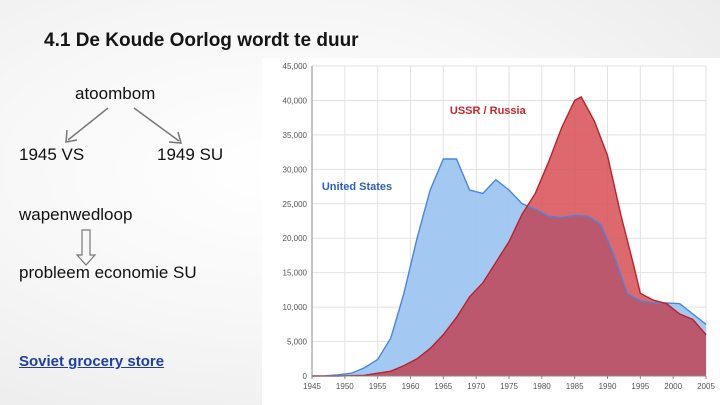  I want to click on chart-labels: United States USSR / Russia, so click(424, 149).